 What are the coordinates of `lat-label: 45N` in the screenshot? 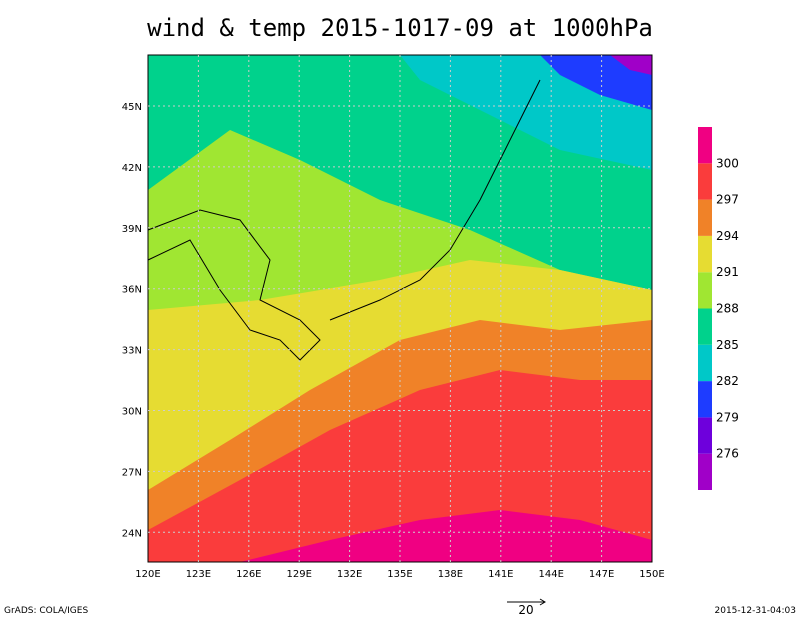 It's located at (132, 107).